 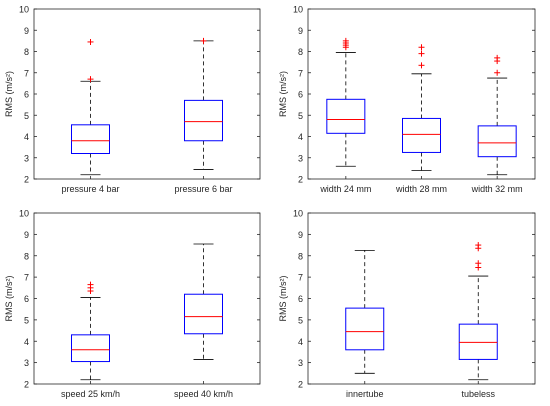 What do you see at coordinates (203, 394) in the screenshot?
I see `x-tick-label: speed 40 km/h` at bounding box center [203, 394].